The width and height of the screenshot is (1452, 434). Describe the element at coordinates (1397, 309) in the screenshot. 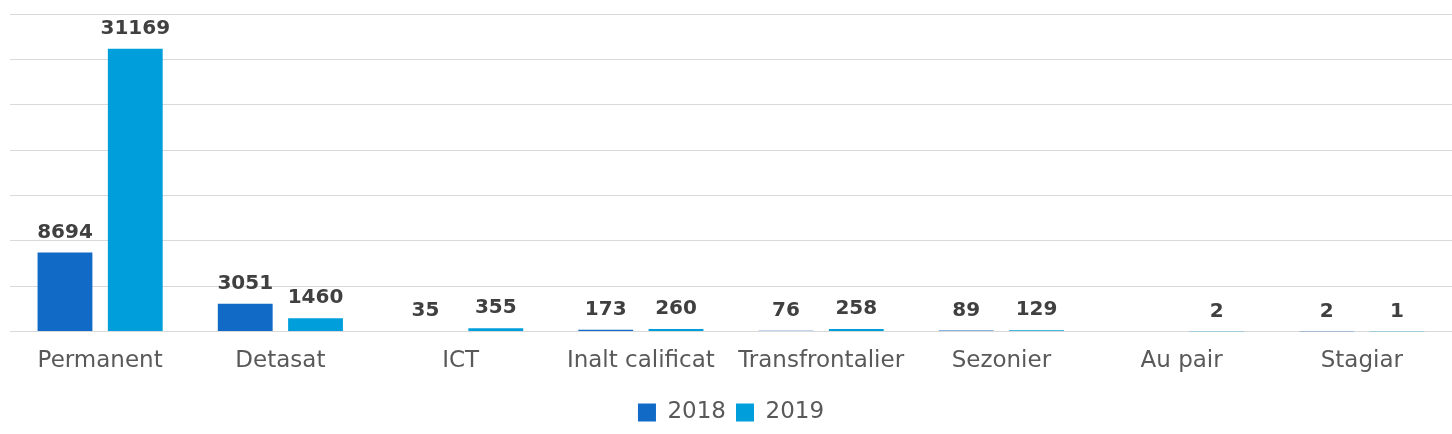

I see `data-label: 1` at that location.